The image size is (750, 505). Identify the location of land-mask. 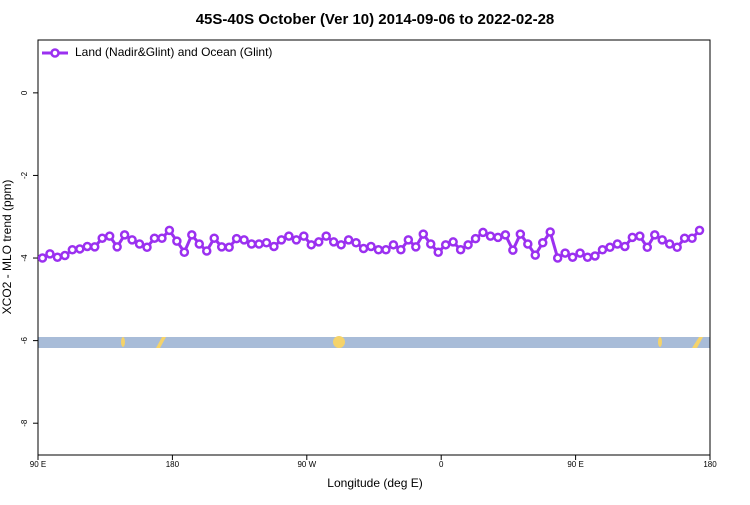
(374, 342).